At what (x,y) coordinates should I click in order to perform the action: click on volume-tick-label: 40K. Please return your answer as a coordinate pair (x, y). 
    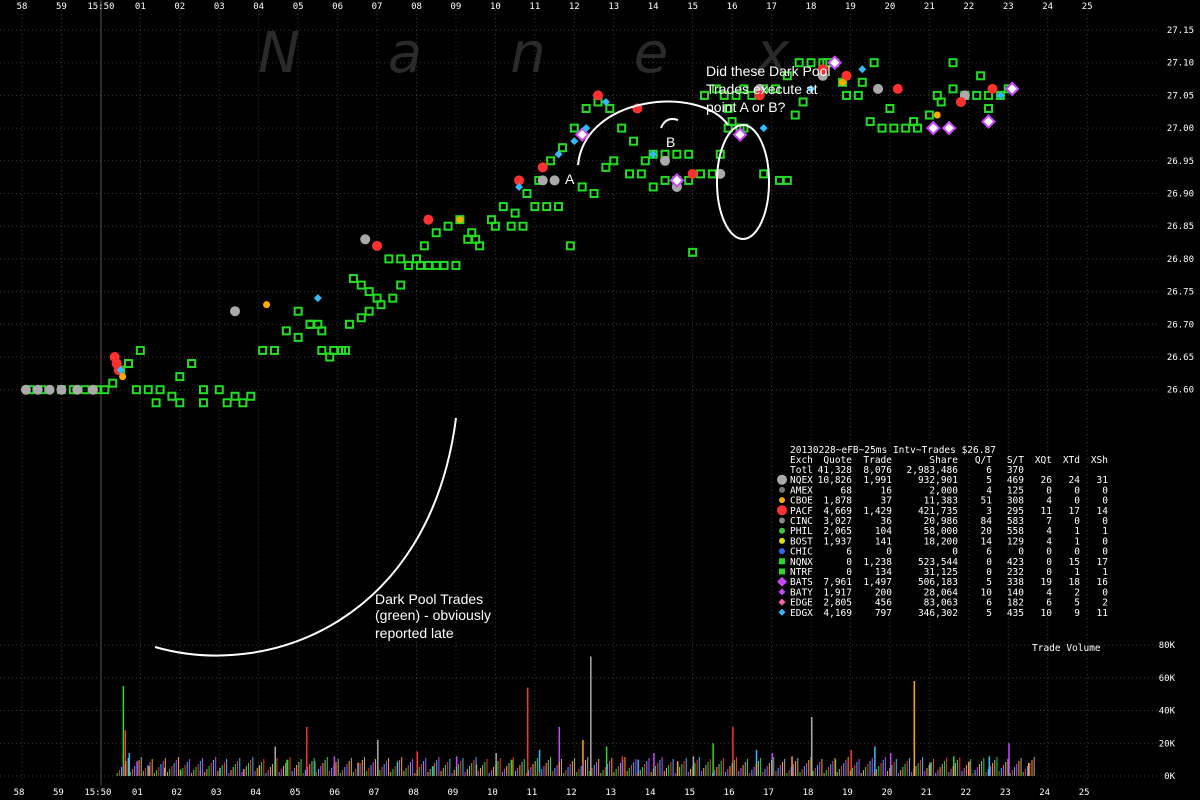
    Looking at the image, I should click on (1167, 712).